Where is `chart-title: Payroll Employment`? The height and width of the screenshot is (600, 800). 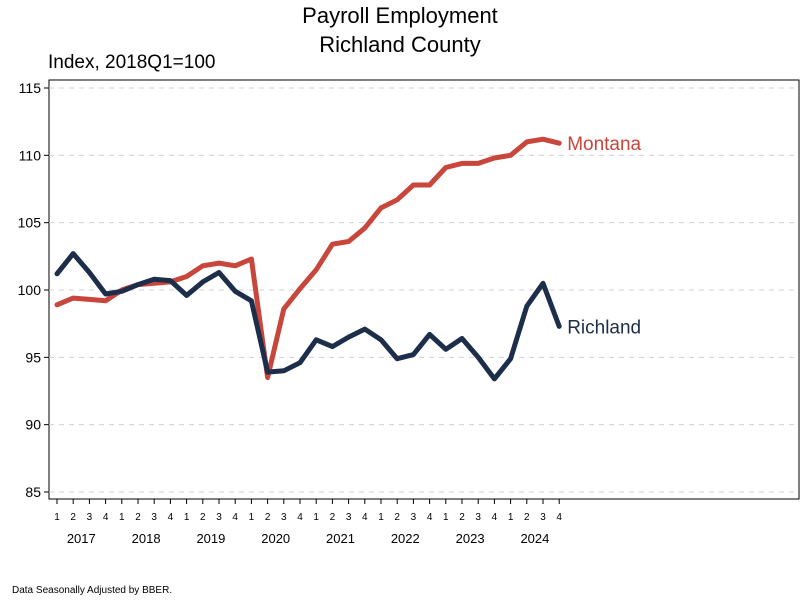
chart-title: Payroll Employment is located at coordinates (400, 15).